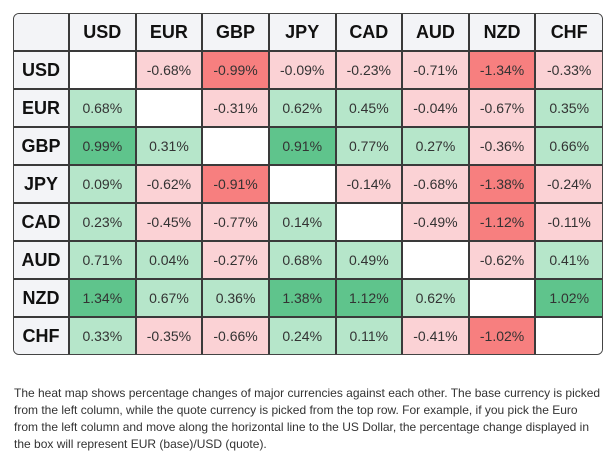  What do you see at coordinates (568, 108) in the screenshot?
I see `heatmap-cell: 0.35%` at bounding box center [568, 108].